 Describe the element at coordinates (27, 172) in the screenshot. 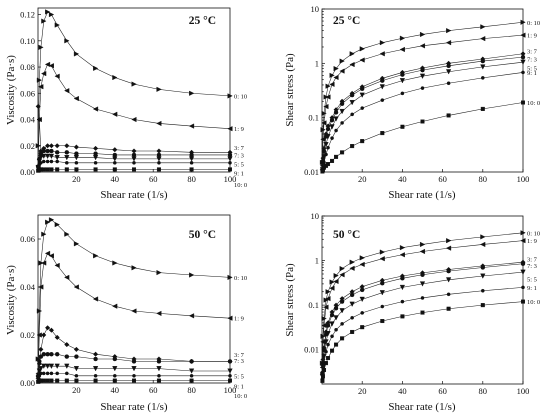

I see `y-tick-label: 0.00` at that location.